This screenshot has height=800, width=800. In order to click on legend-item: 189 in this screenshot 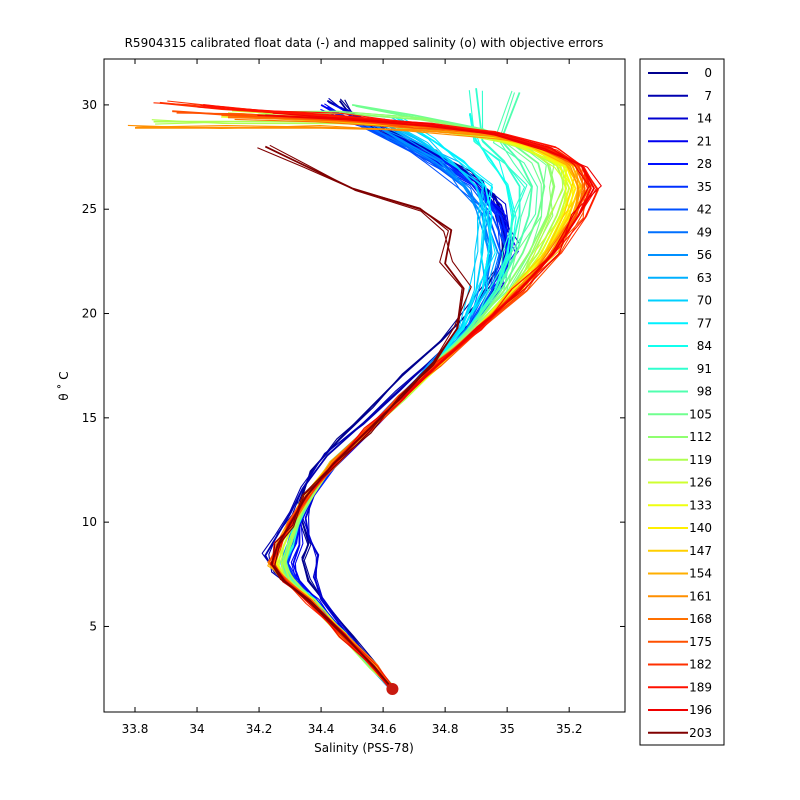, I will do `click(680, 687)`.